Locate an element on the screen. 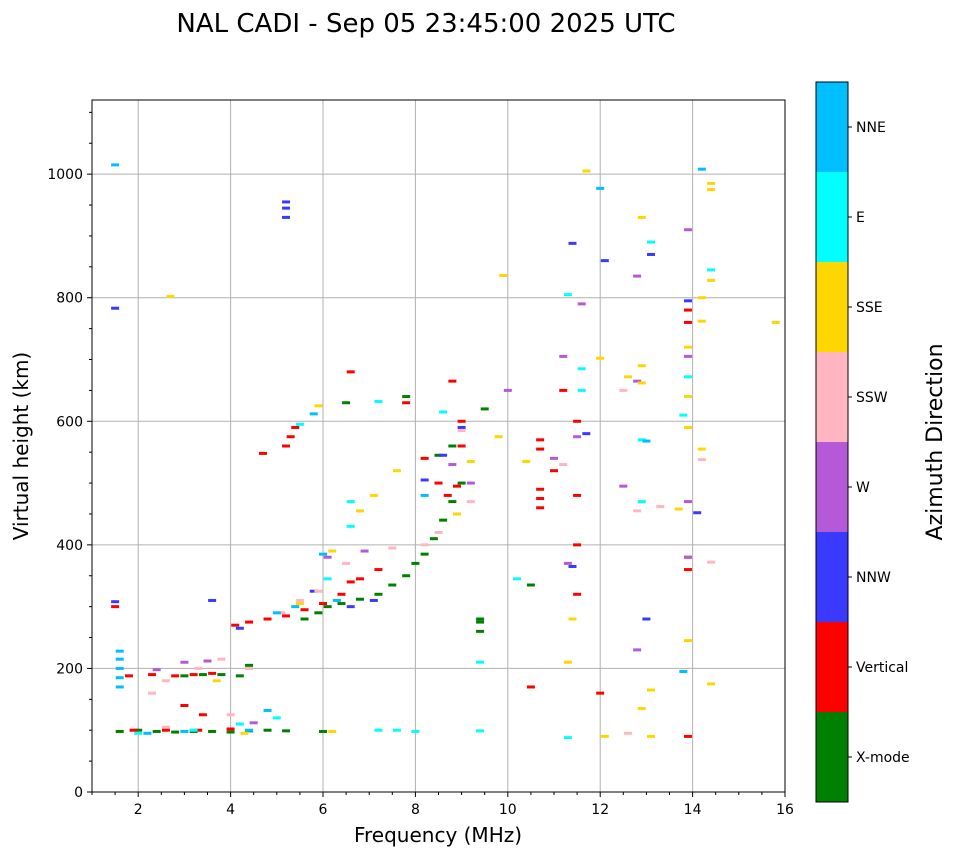  y-axis-ticks: 0 200 400 600 800 1000 is located at coordinates (69, 456).